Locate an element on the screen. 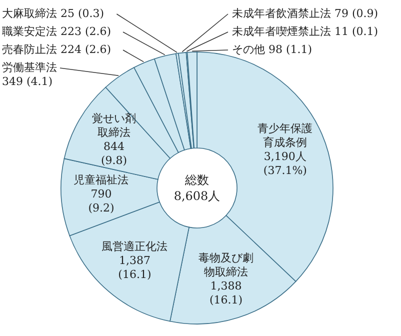 This screenshot has width=401, height=336. slice-label: 売春防止法 224 (2.6) is located at coordinates (57, 49).